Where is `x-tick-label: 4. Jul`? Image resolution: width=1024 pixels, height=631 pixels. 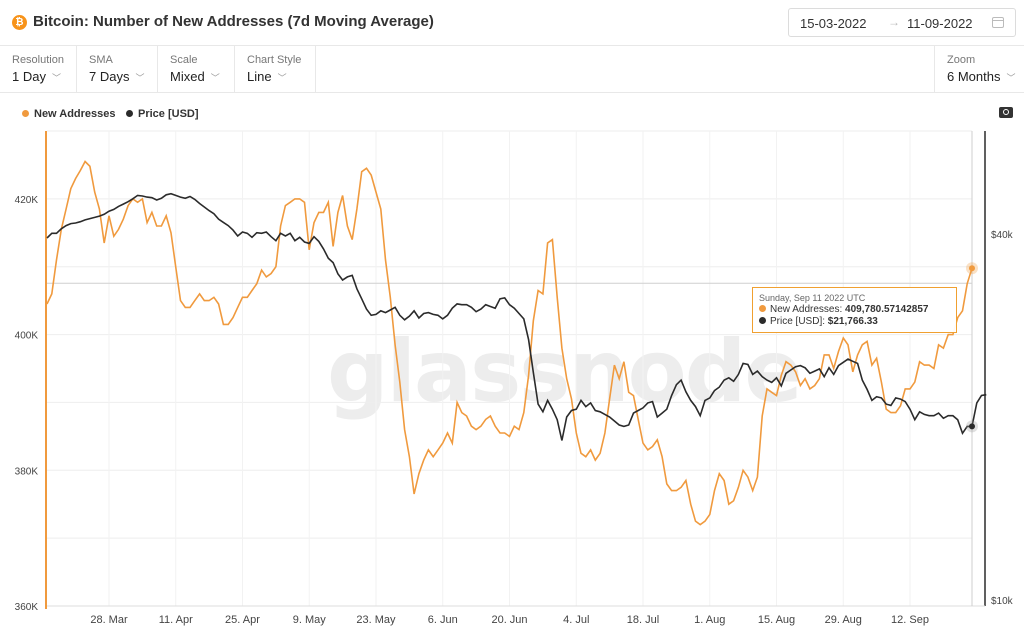 x-tick-label: 4. Jul is located at coordinates (576, 620).